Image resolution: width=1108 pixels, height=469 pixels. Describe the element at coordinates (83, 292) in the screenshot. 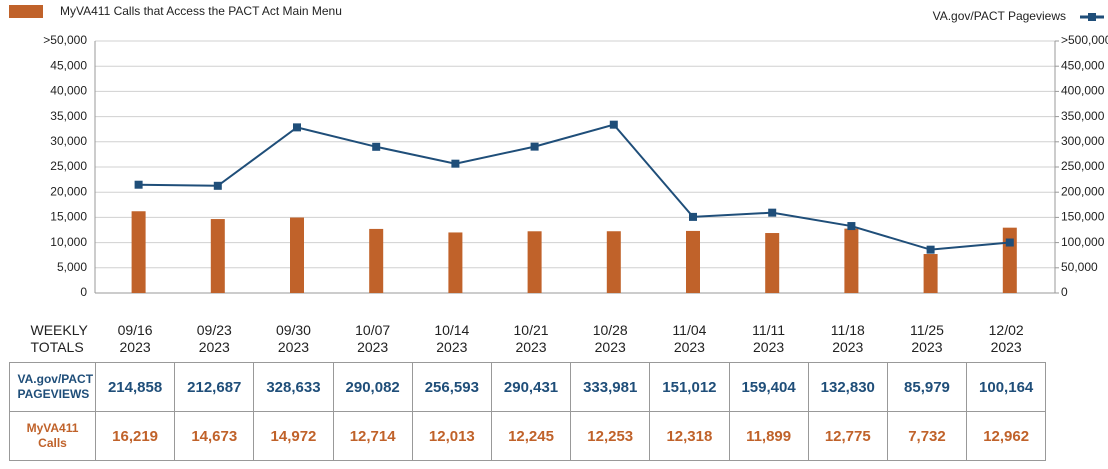

I see `y-tick-label: 0` at that location.